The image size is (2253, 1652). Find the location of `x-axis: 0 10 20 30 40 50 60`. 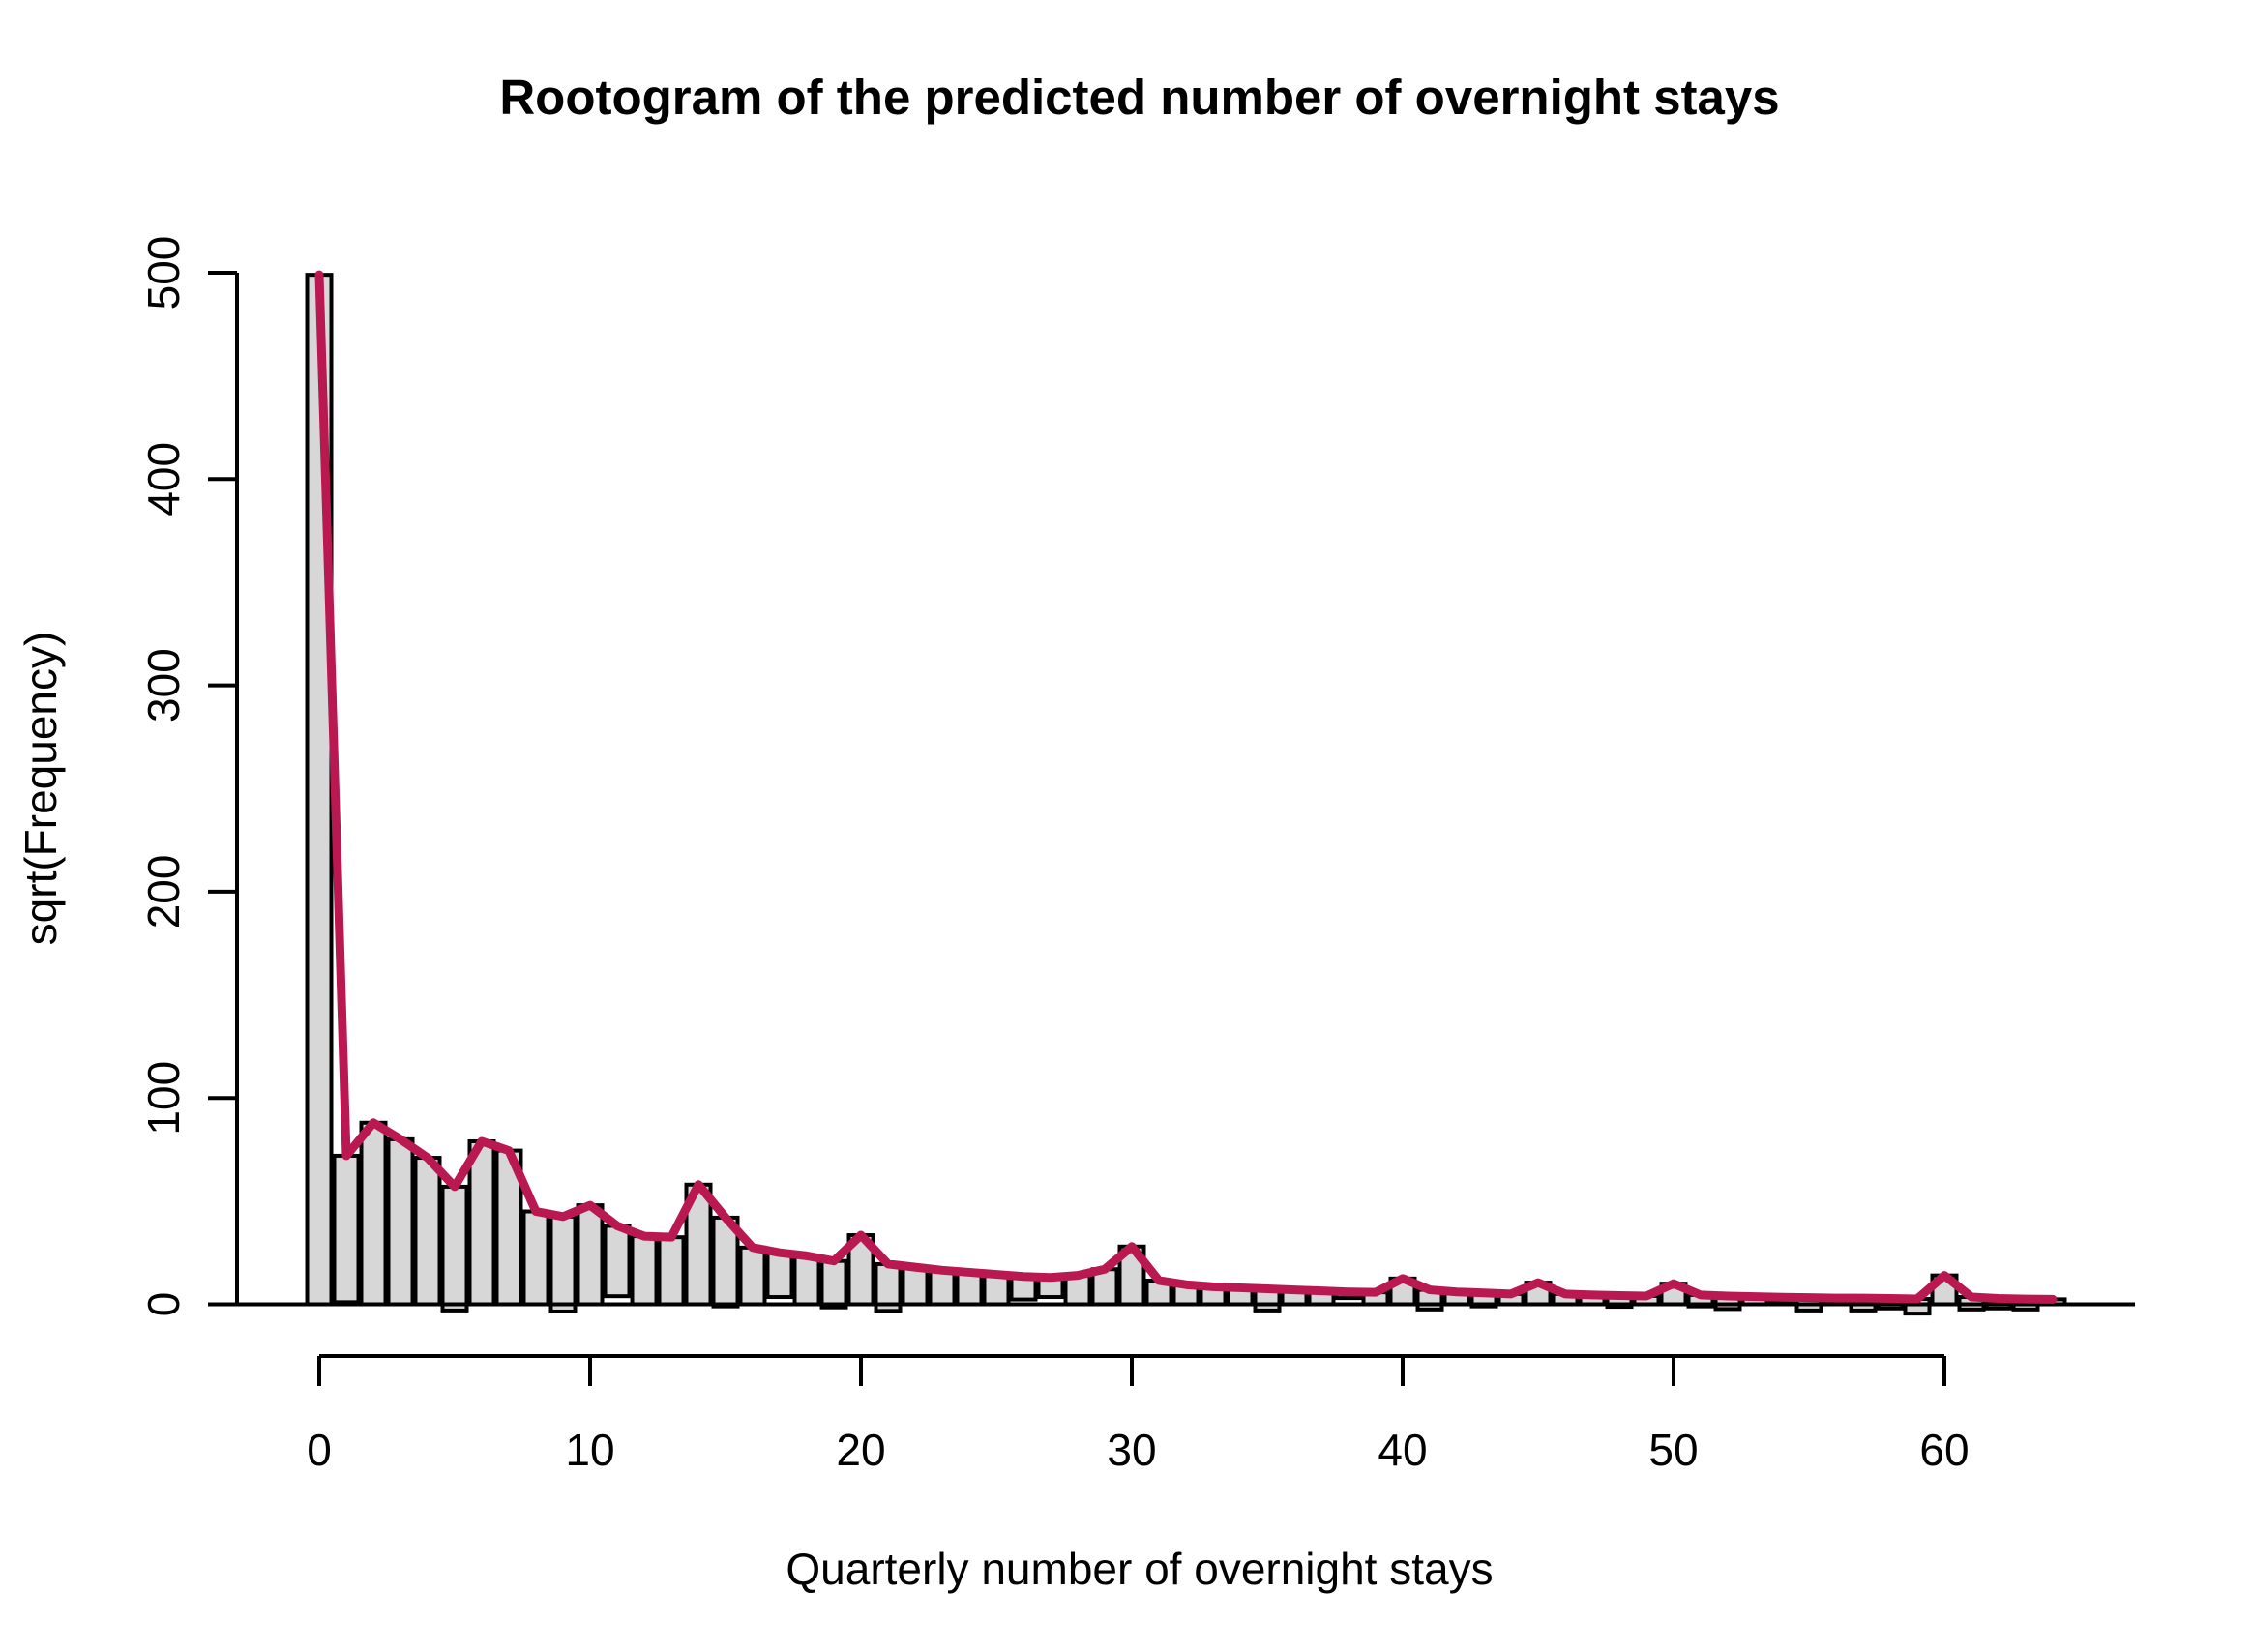

x-axis: 0 10 20 30 40 50 60 is located at coordinates (1138, 1414).